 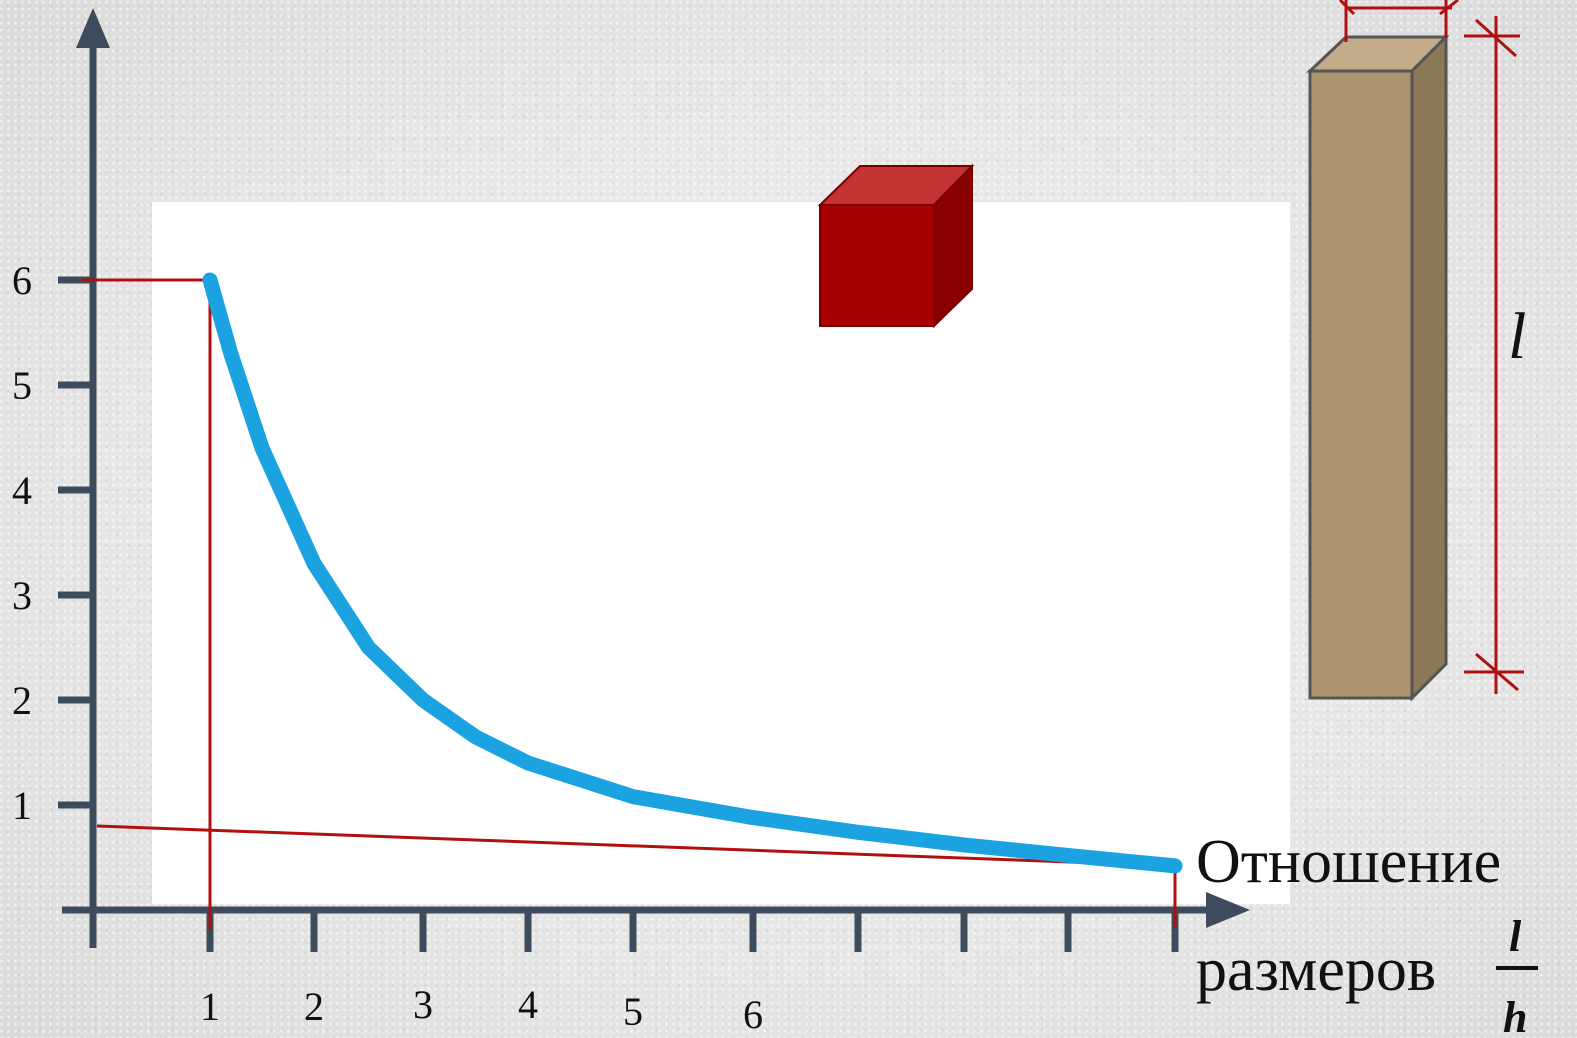 I want to click on y-tick-label: 5, so click(x=22, y=385).